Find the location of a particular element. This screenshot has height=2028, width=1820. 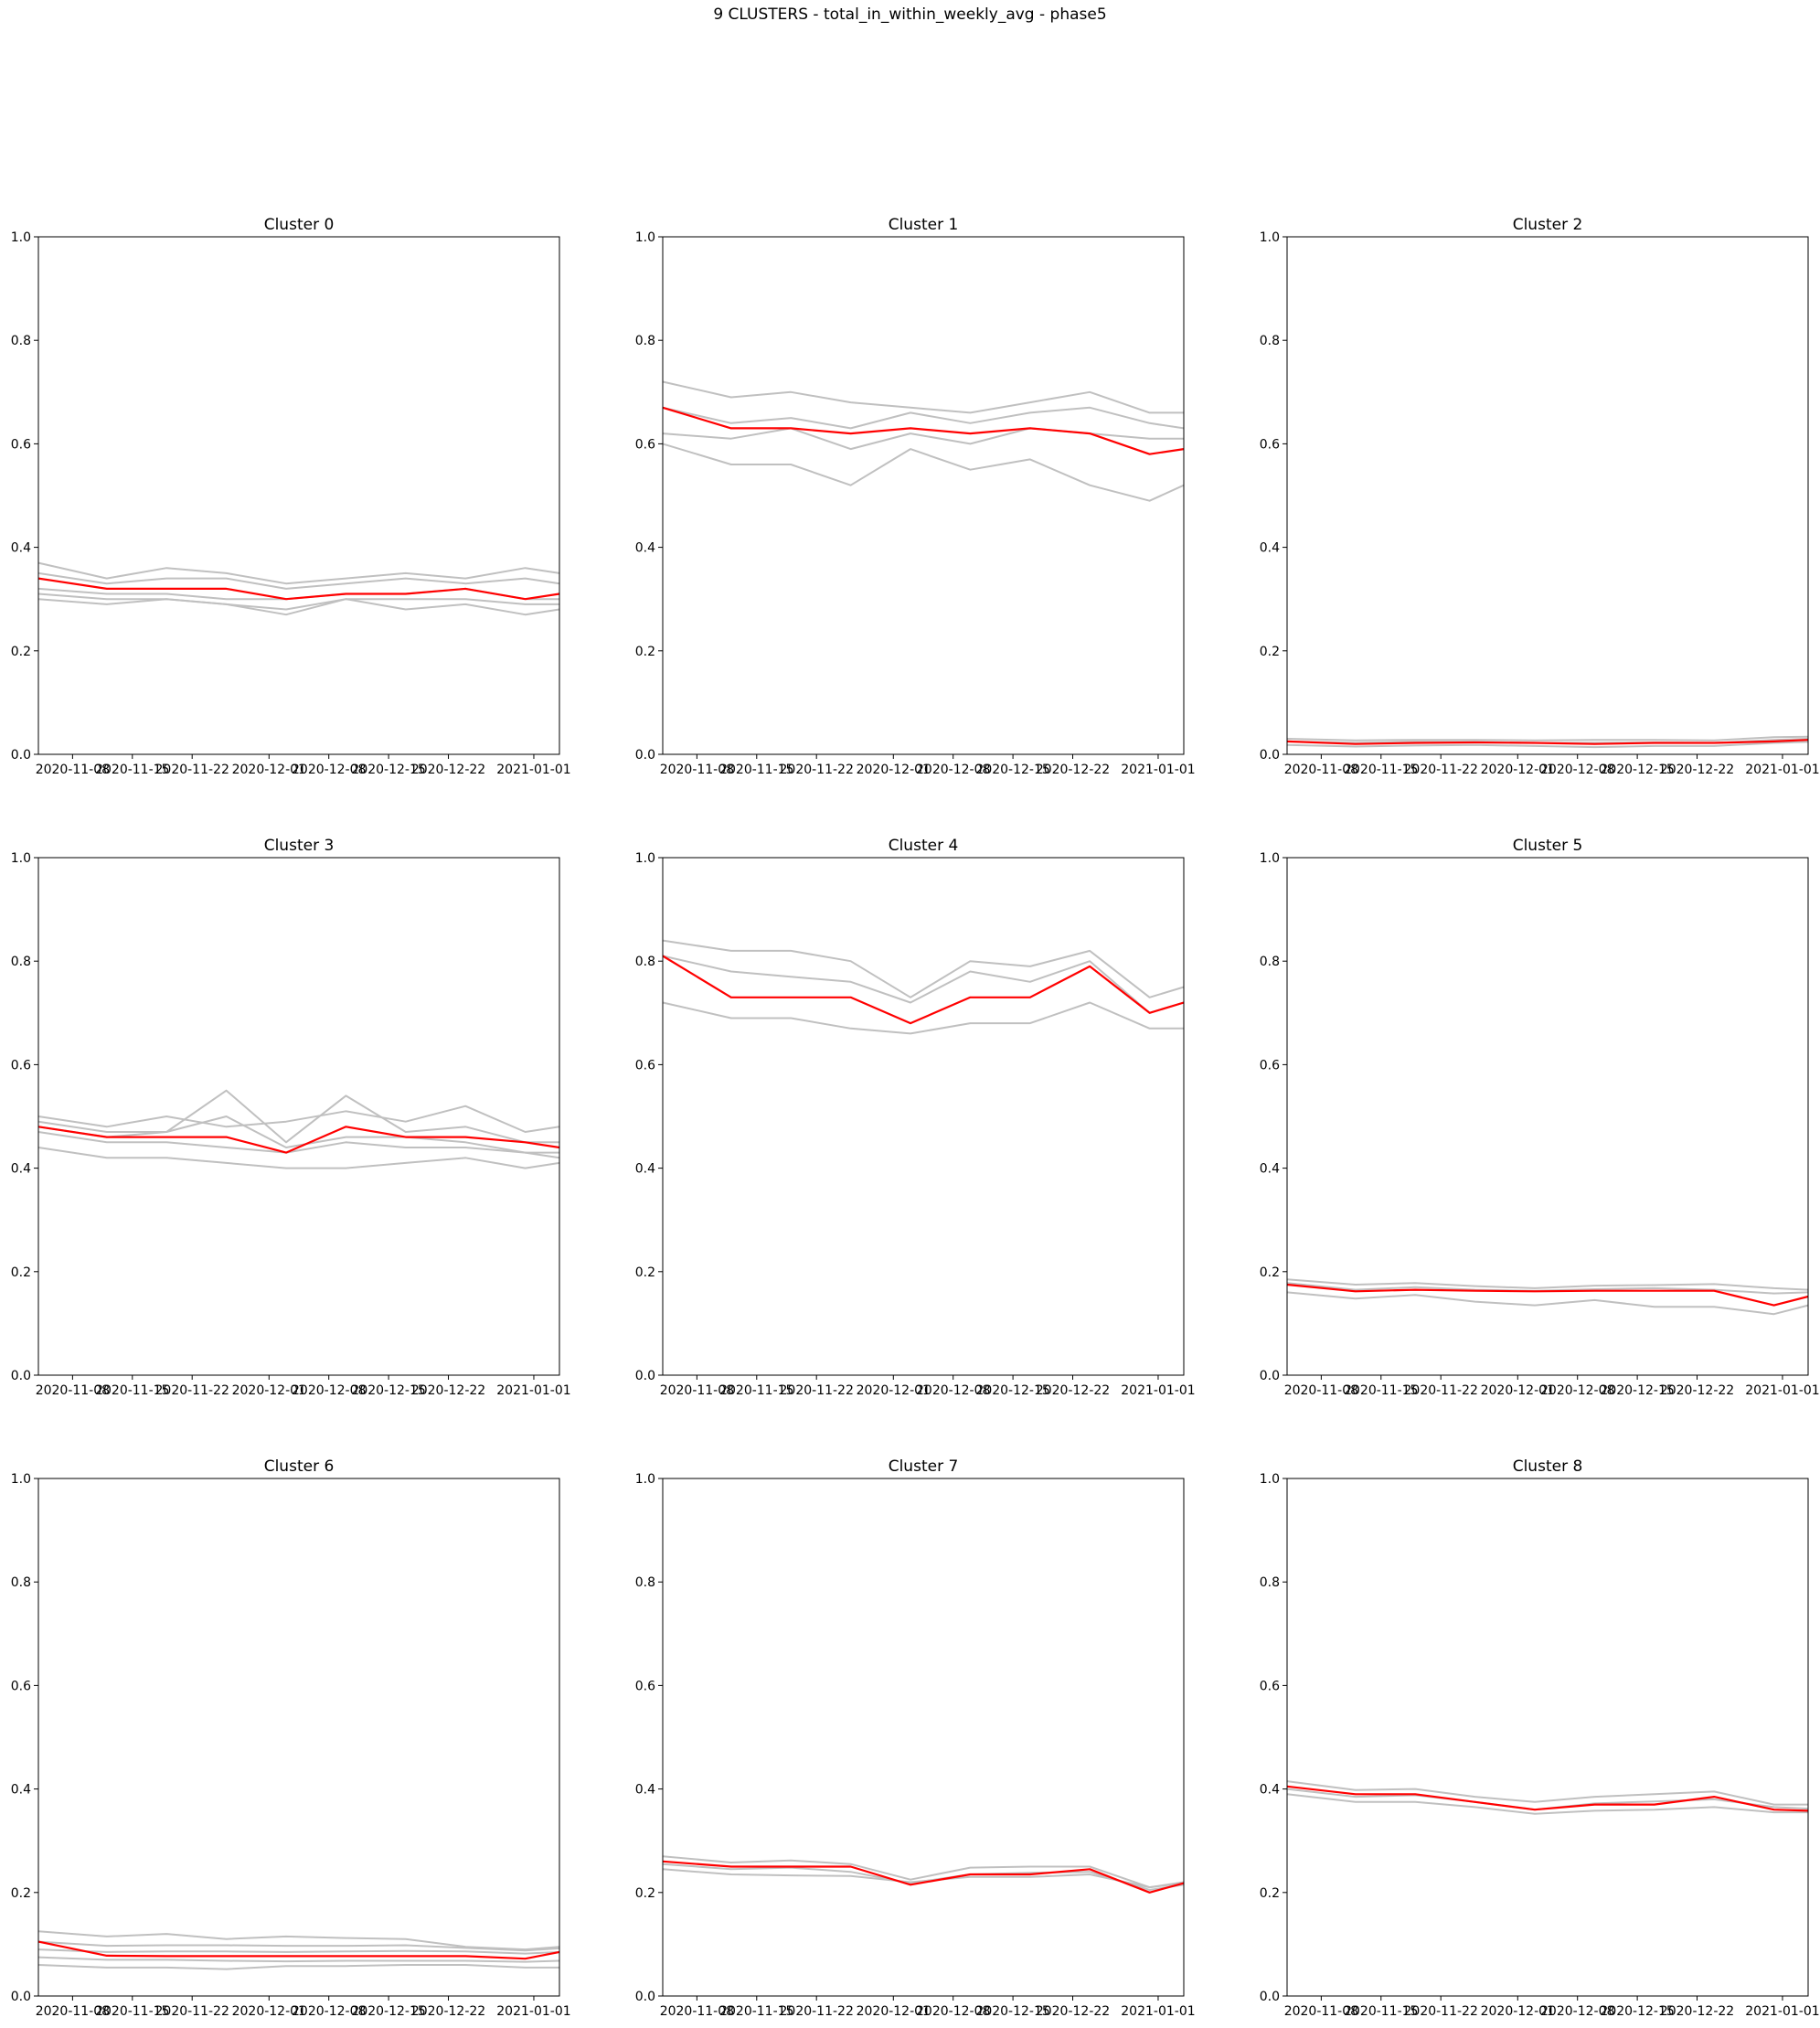

panel-title: Cluster 0 is located at coordinates (299, 225).